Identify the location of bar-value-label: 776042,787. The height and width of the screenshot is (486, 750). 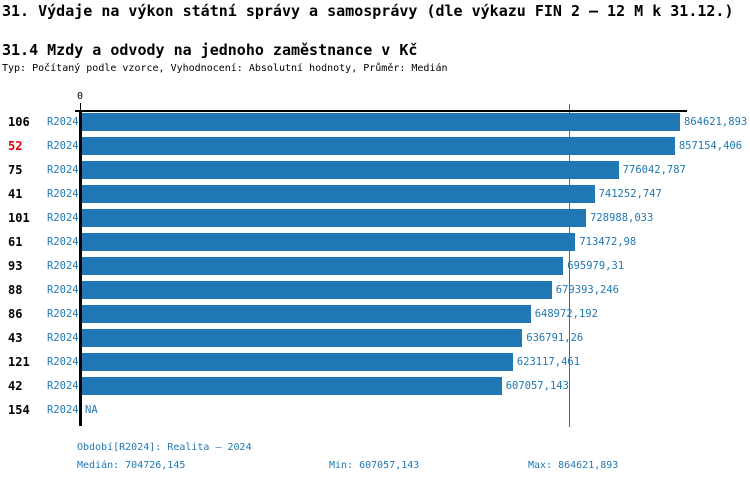
(654, 170).